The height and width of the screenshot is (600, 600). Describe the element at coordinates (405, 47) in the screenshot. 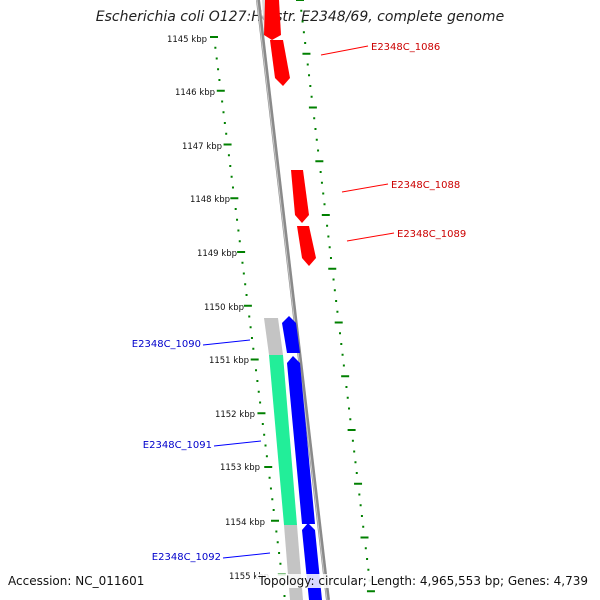

I see `gene-label-E2348C_1086: E2348C_1086` at that location.